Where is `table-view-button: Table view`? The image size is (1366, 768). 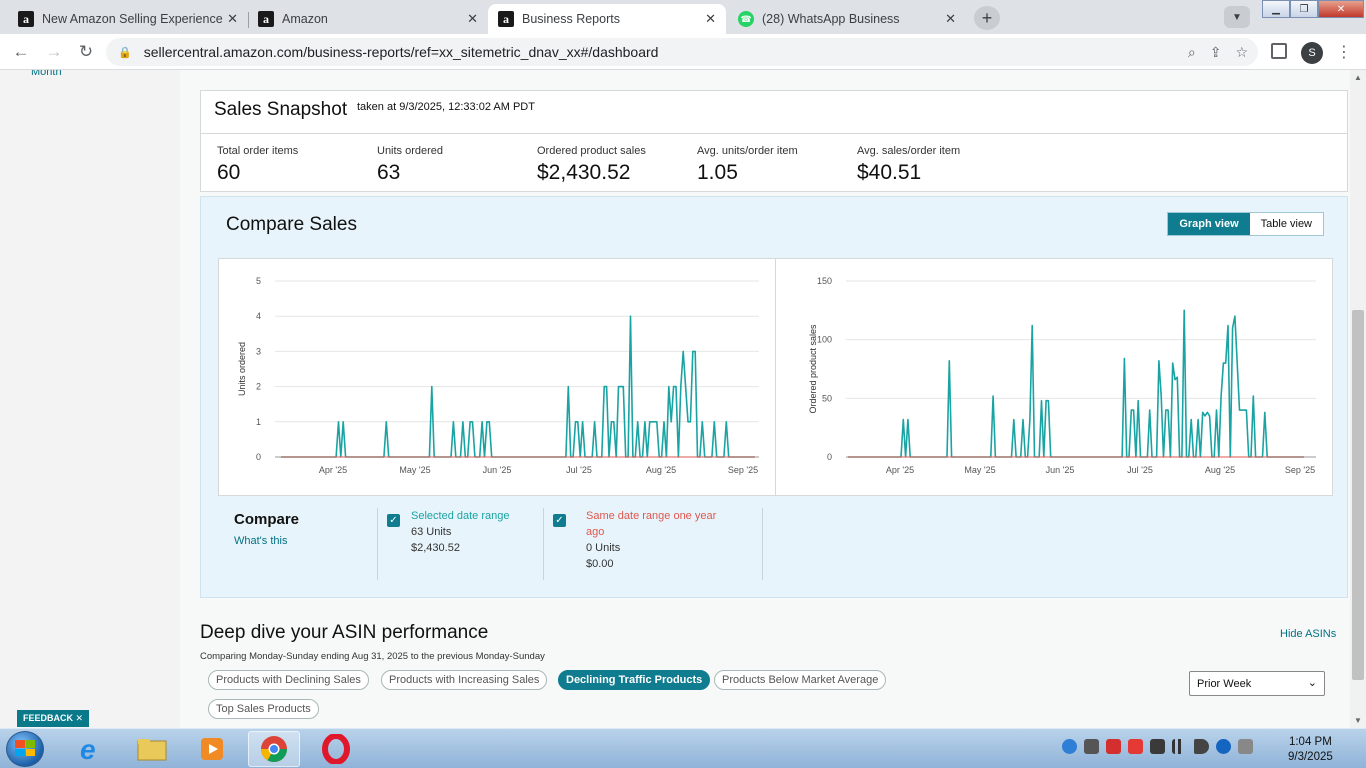
table-view-button: Table view is located at coordinates (1286, 224).